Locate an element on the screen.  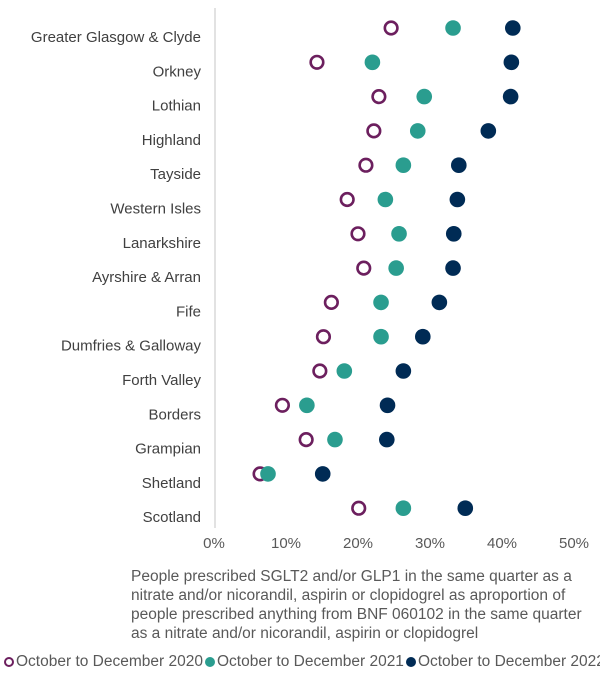
x-tick-label: 10% is located at coordinates (286, 543).